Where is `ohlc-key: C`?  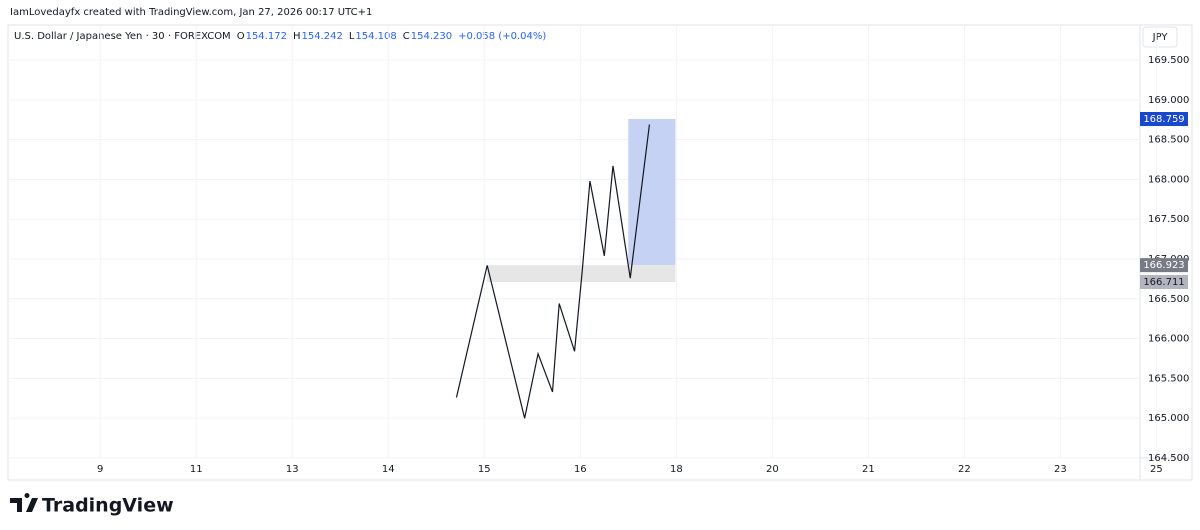
ohlc-key: C is located at coordinates (406, 36).